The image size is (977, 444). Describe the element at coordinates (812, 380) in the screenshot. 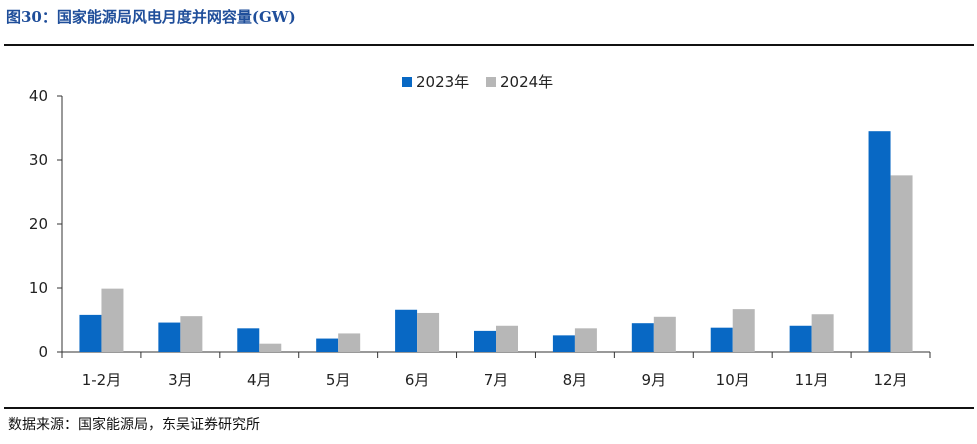

I see `x-tick-label: 11月` at that location.